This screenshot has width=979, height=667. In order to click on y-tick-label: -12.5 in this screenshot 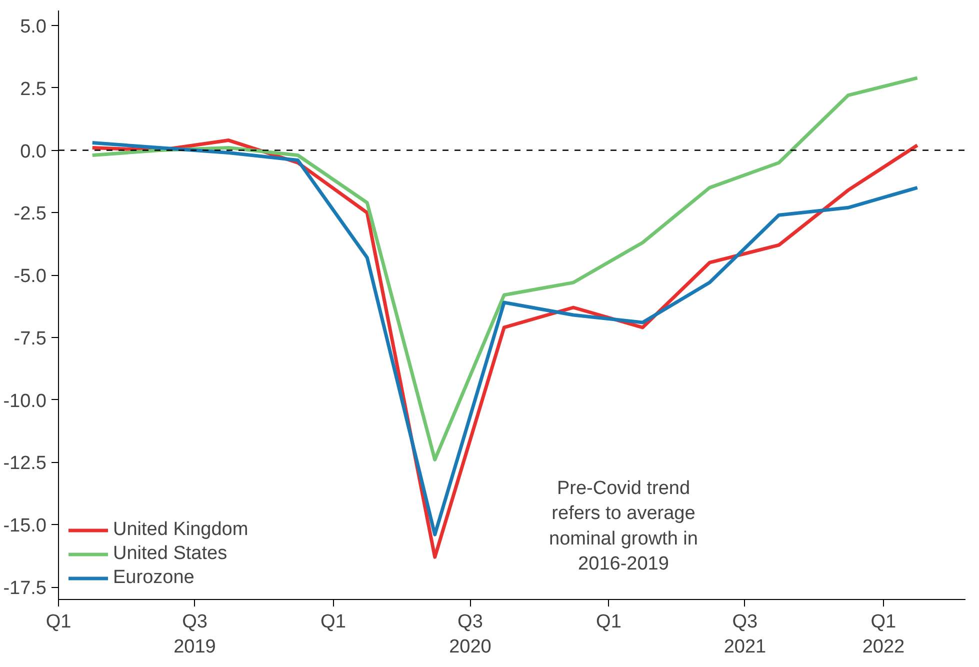, I will do `click(25, 463)`.